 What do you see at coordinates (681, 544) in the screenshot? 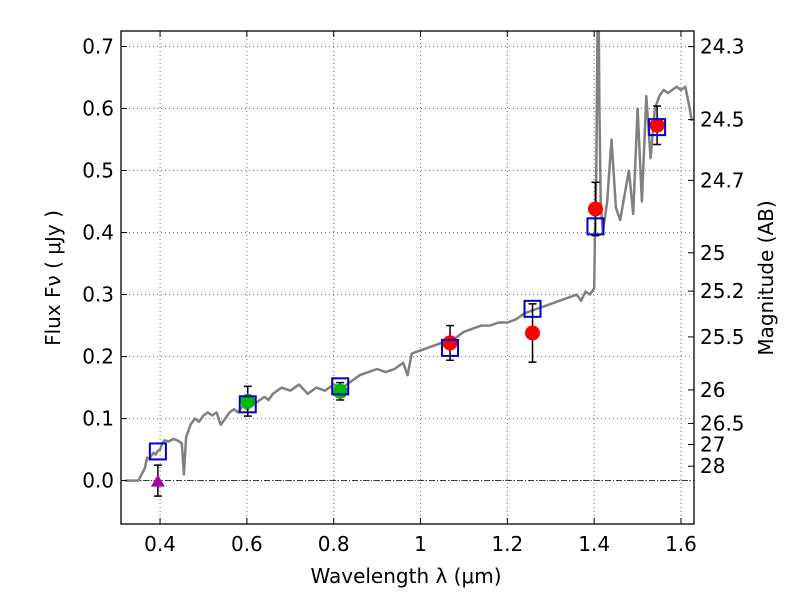
I see `x-tick-label: 1.6` at bounding box center [681, 544].